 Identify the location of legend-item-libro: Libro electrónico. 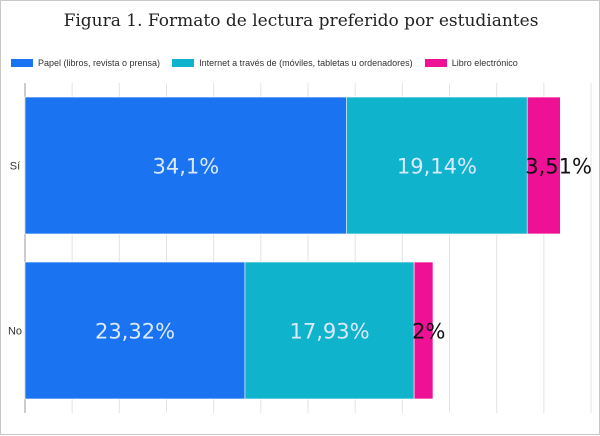
(471, 63).